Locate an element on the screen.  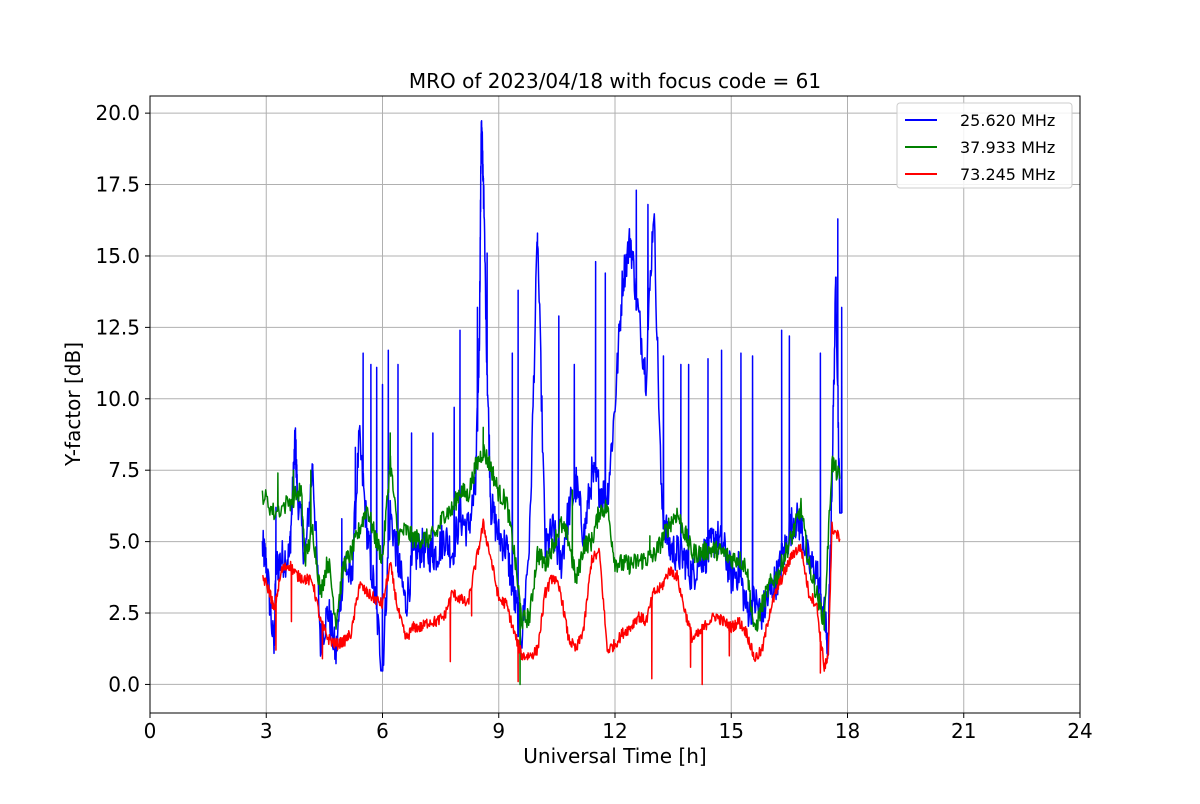
y-tick-label: 15.0 is located at coordinates (117, 256).